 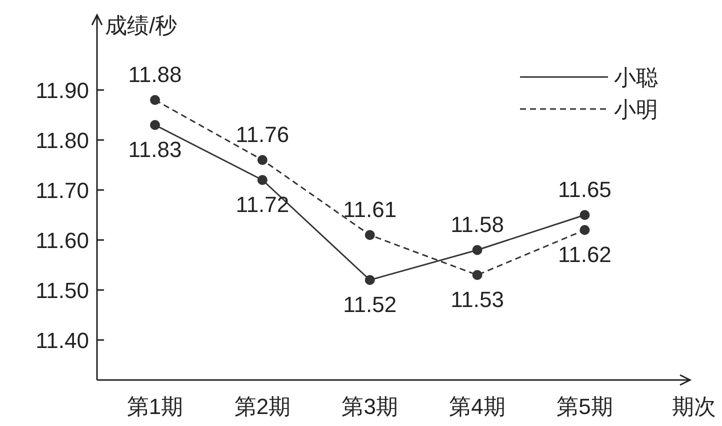 What do you see at coordinates (263, 204) in the screenshot?
I see `data-label: 11.72` at bounding box center [263, 204].